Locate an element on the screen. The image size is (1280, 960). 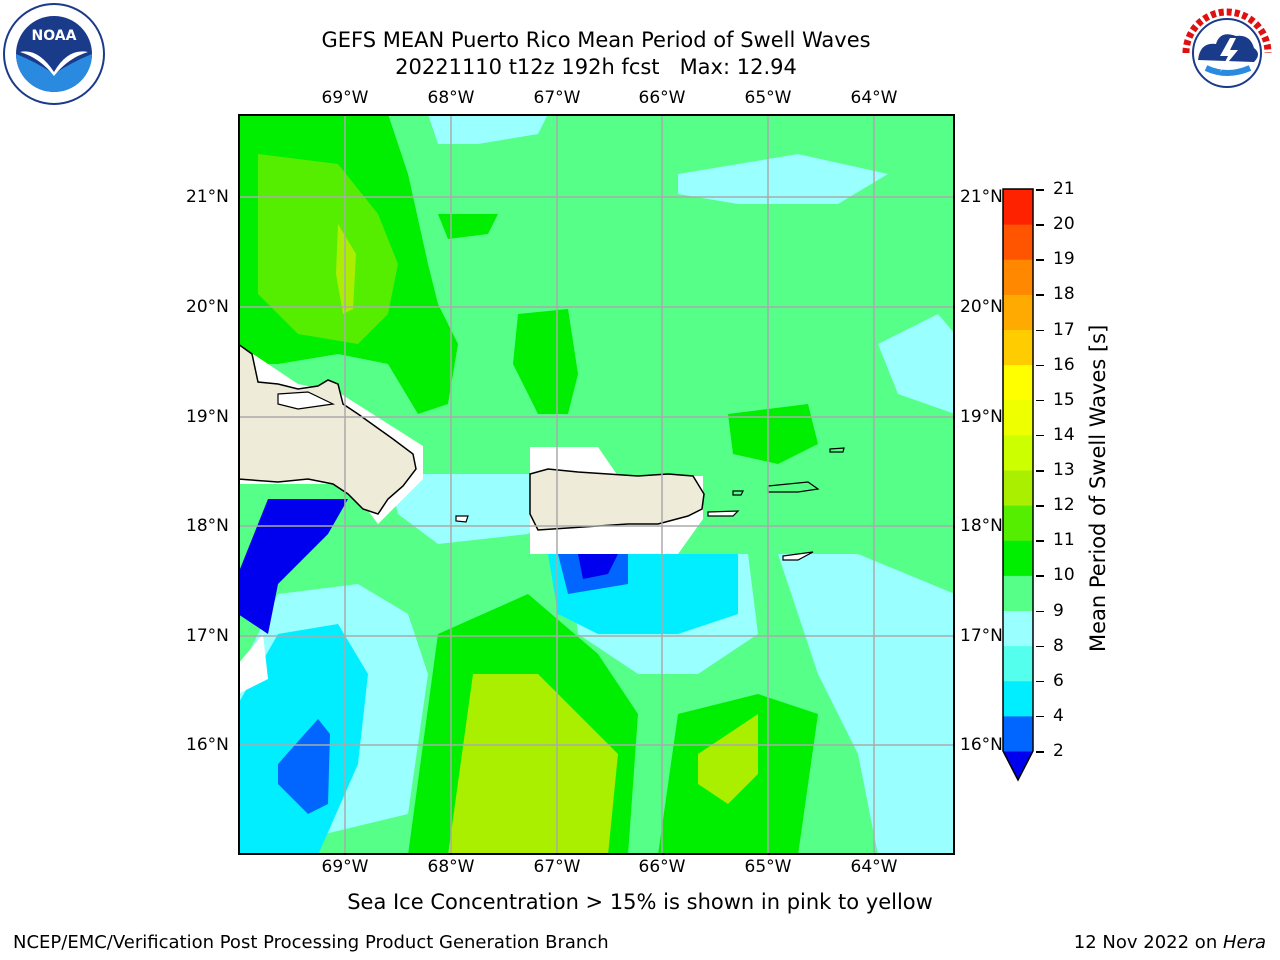
field-12-13-south is located at coordinates (533, 764).